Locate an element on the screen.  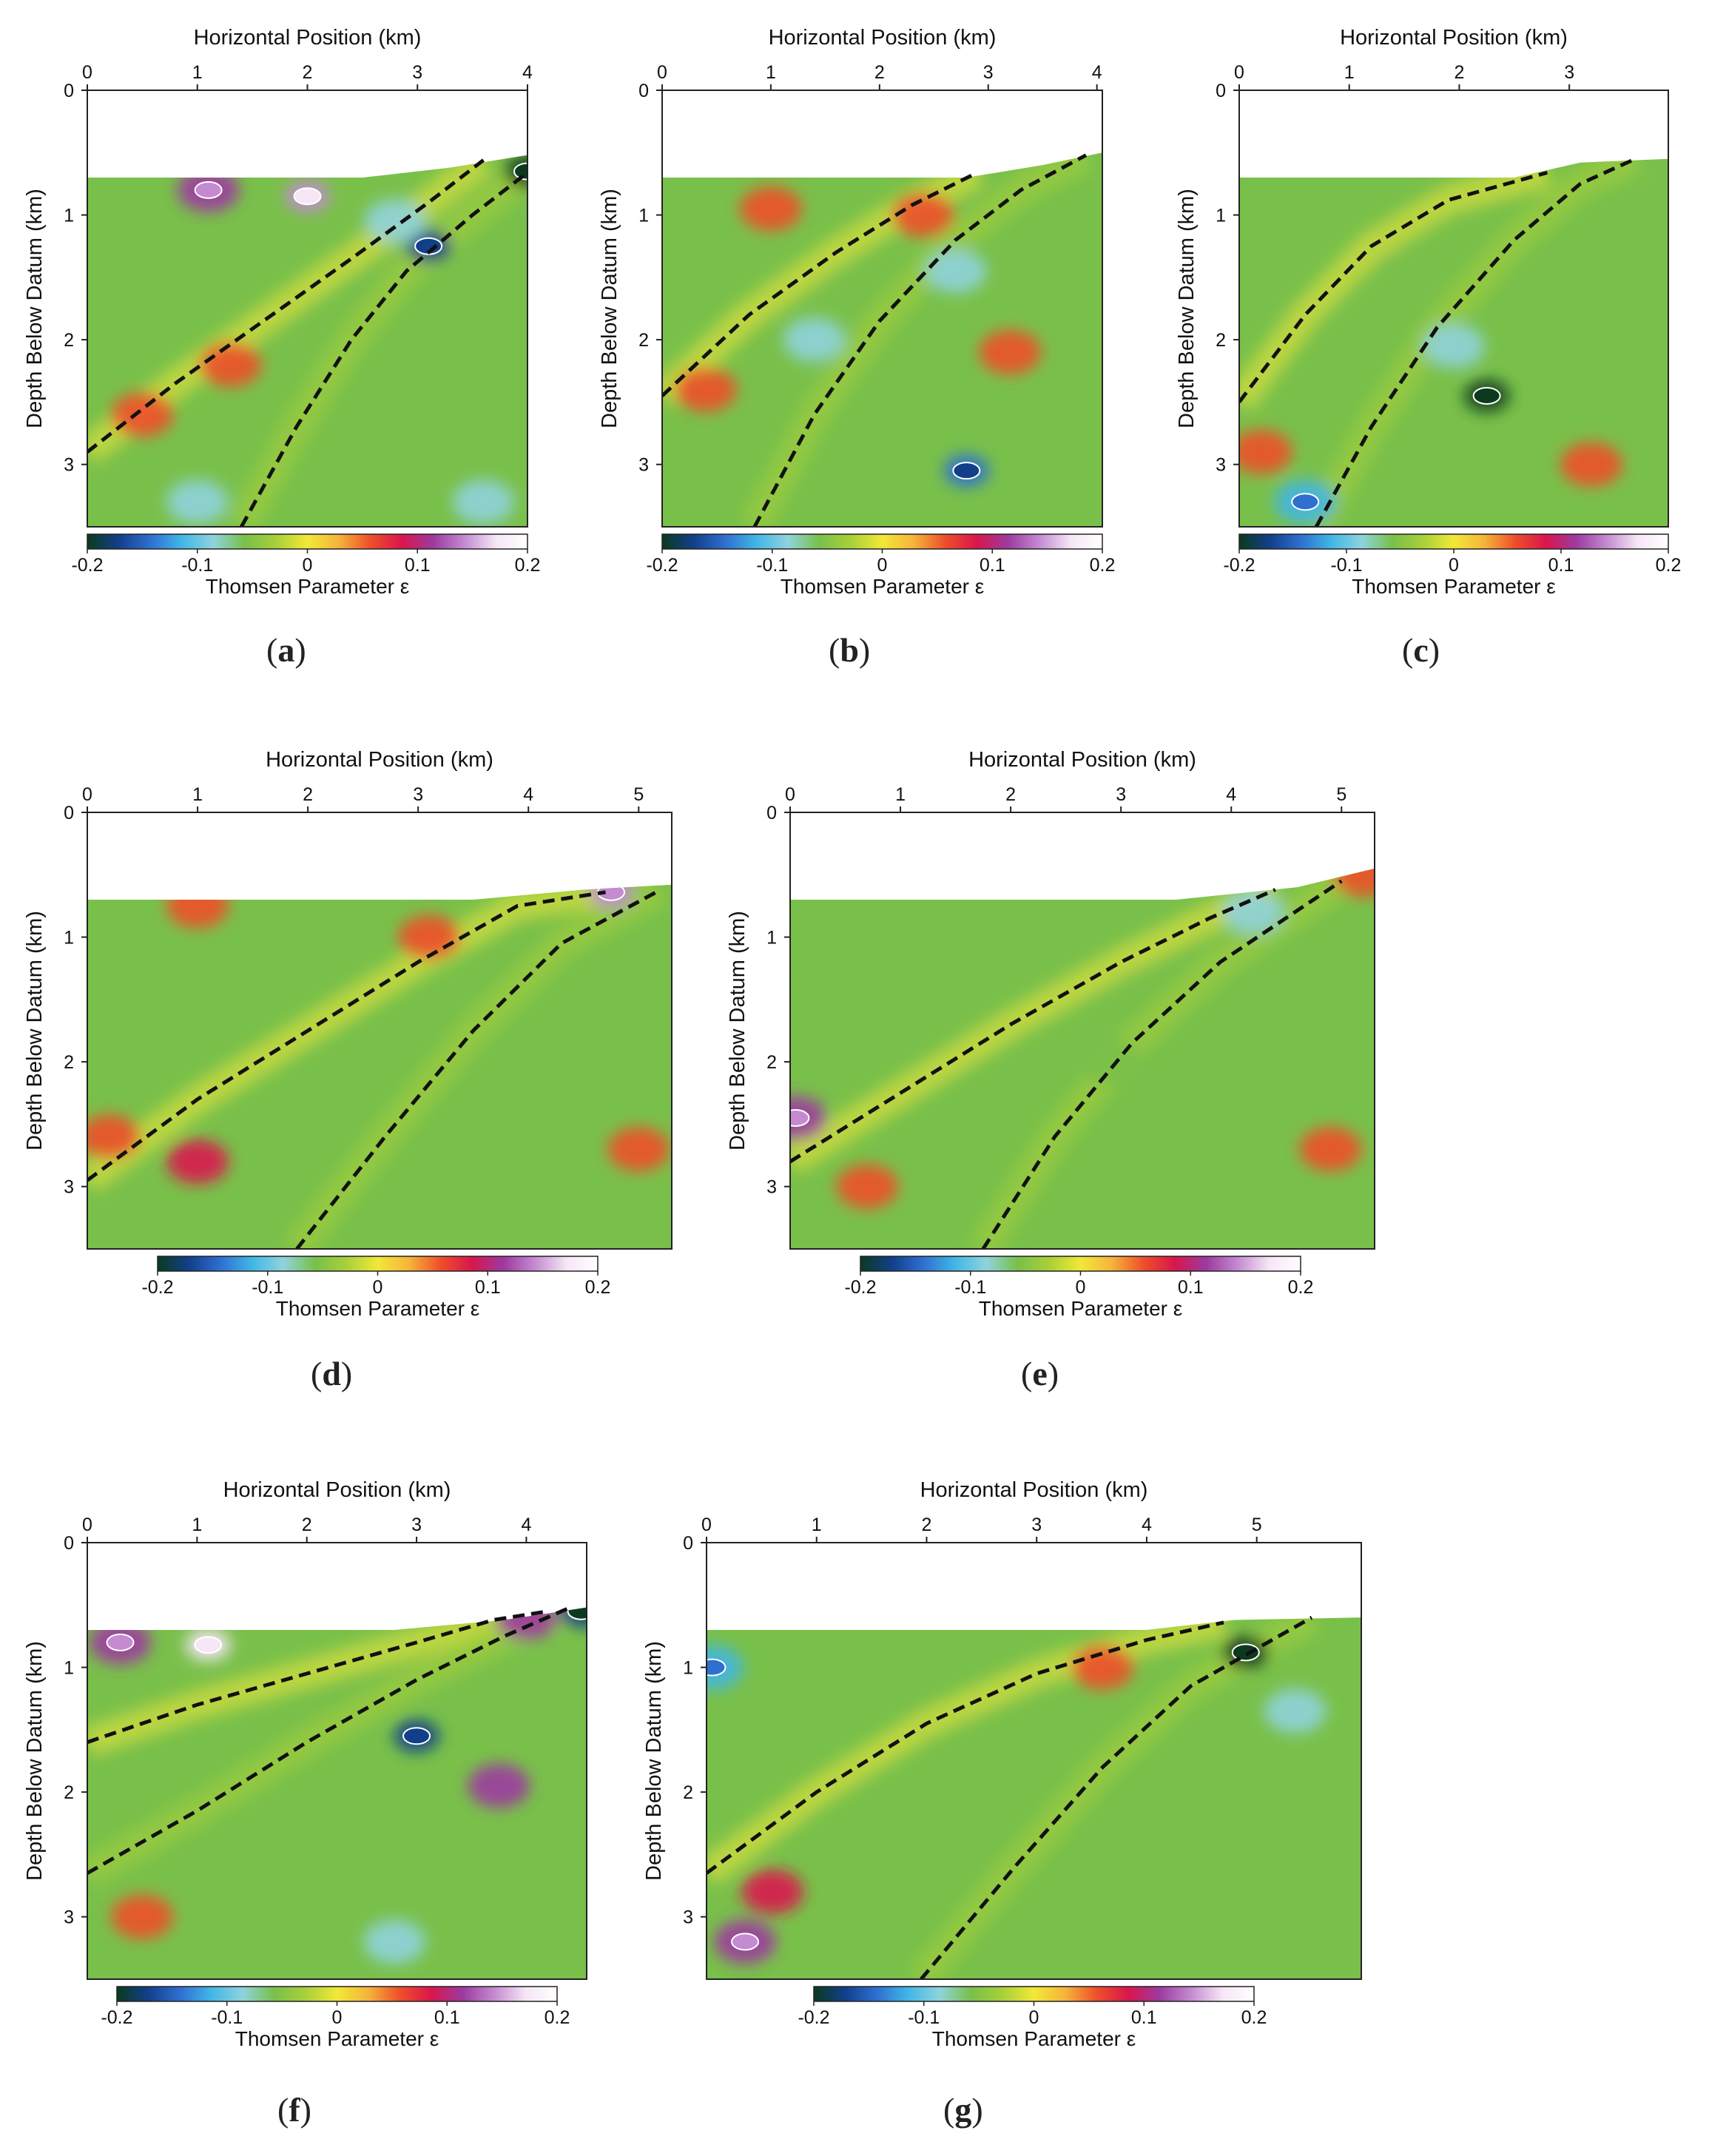
y-tick-label: 2 is located at coordinates (69, 1062).